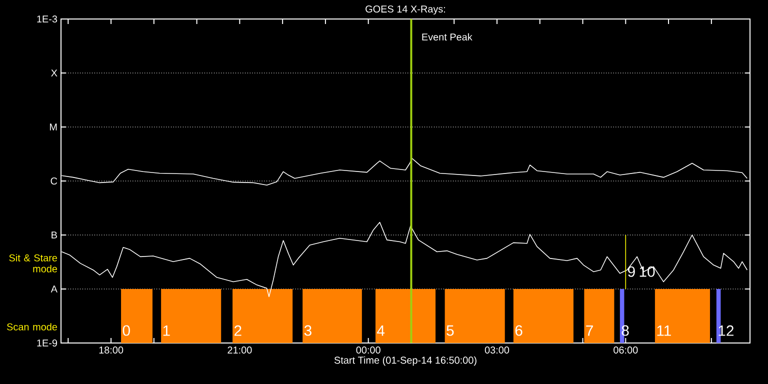 The width and height of the screenshot is (768, 384). Describe the element at coordinates (54, 289) in the screenshot. I see `y-tick-label: A` at that location.